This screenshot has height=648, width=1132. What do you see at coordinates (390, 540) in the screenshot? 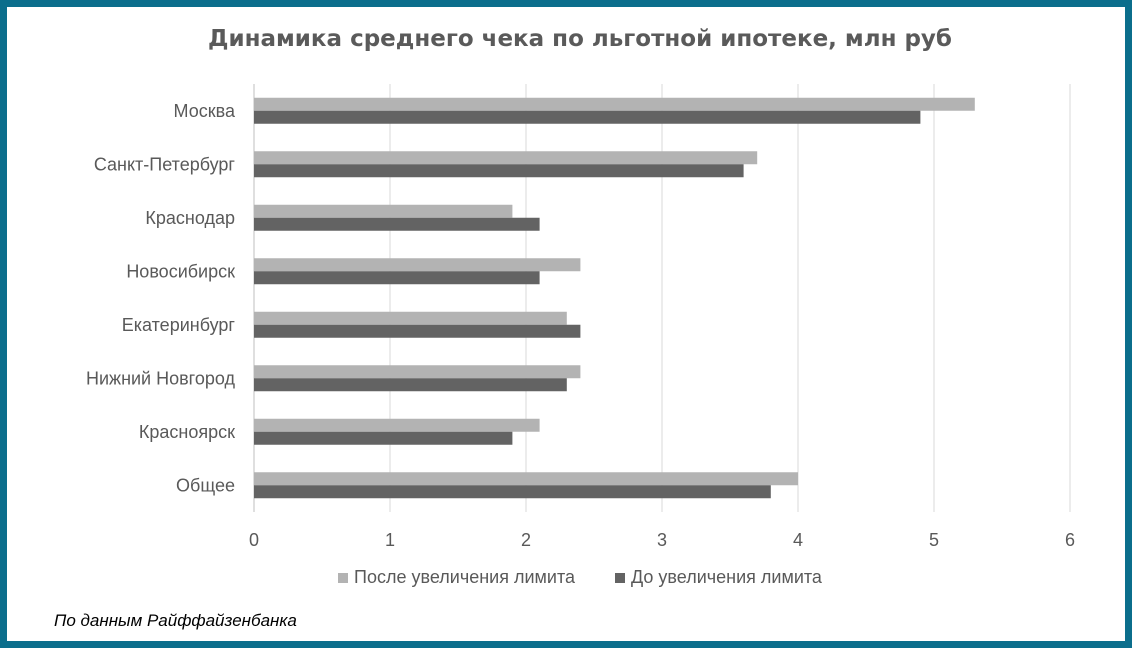
I see `x-tick-label: 1` at bounding box center [390, 540].